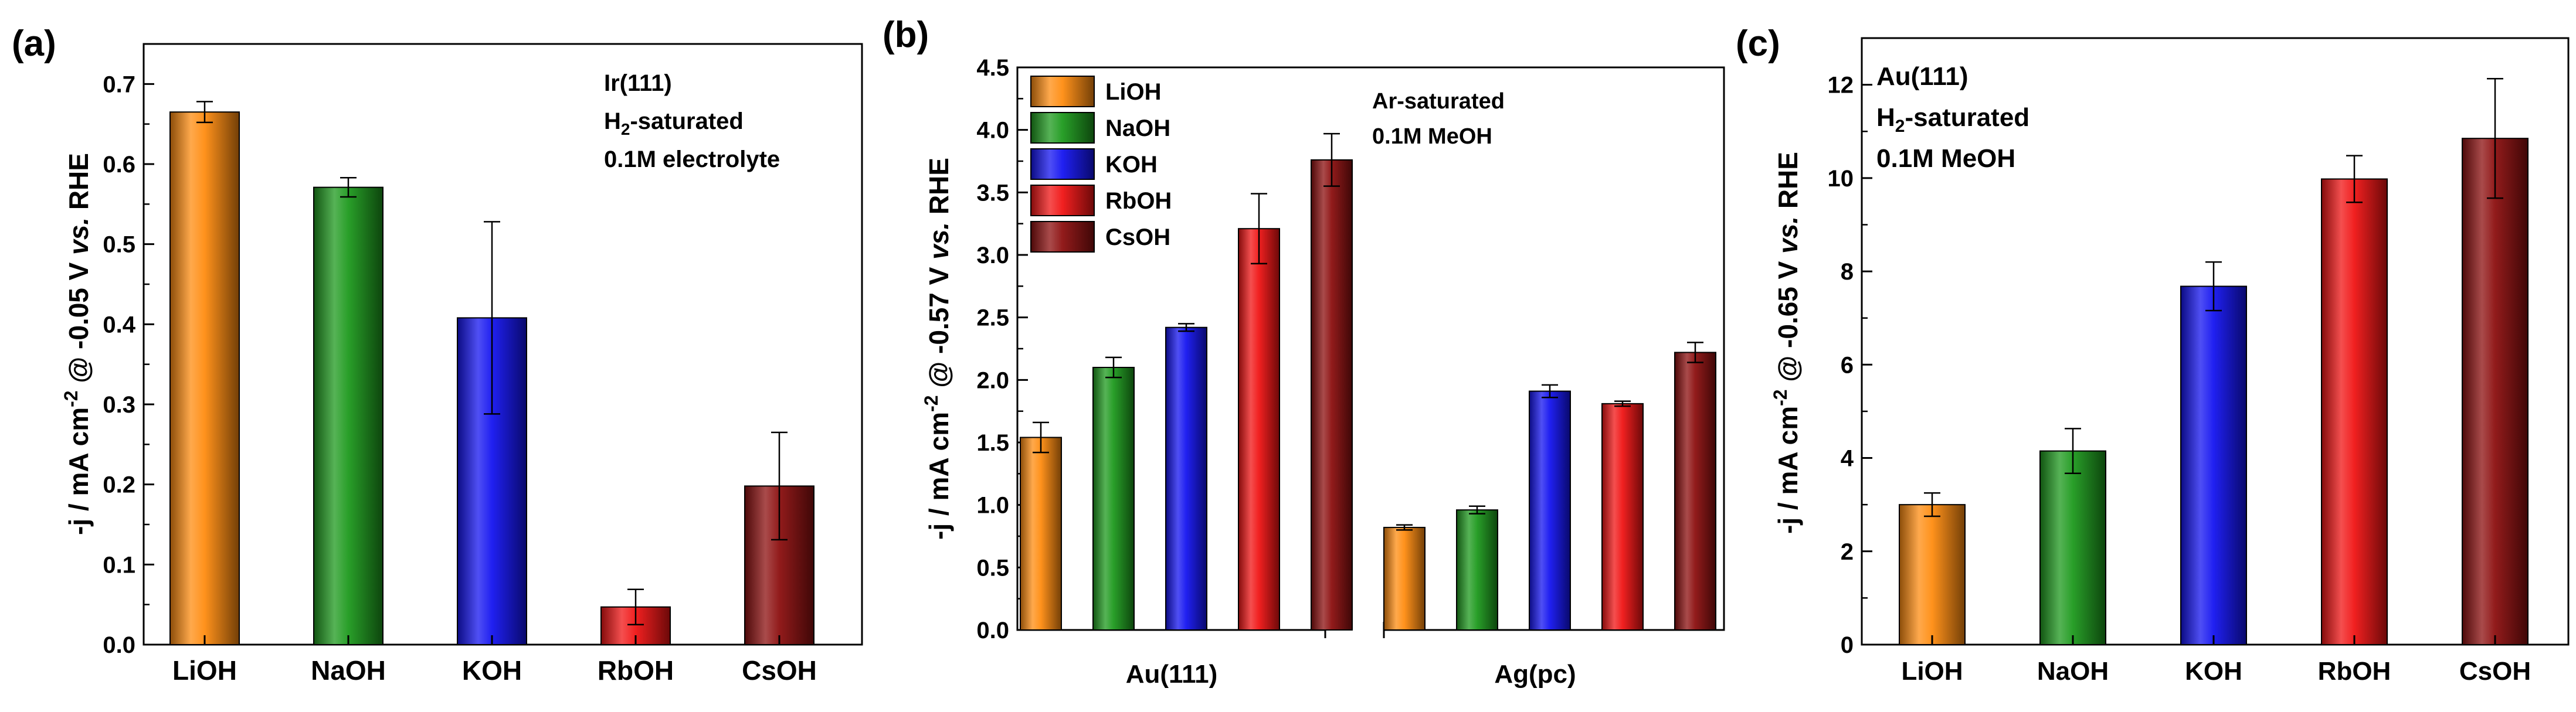 The image size is (2576, 712). I want to click on panel-a-bar-lioh, so click(204, 378).